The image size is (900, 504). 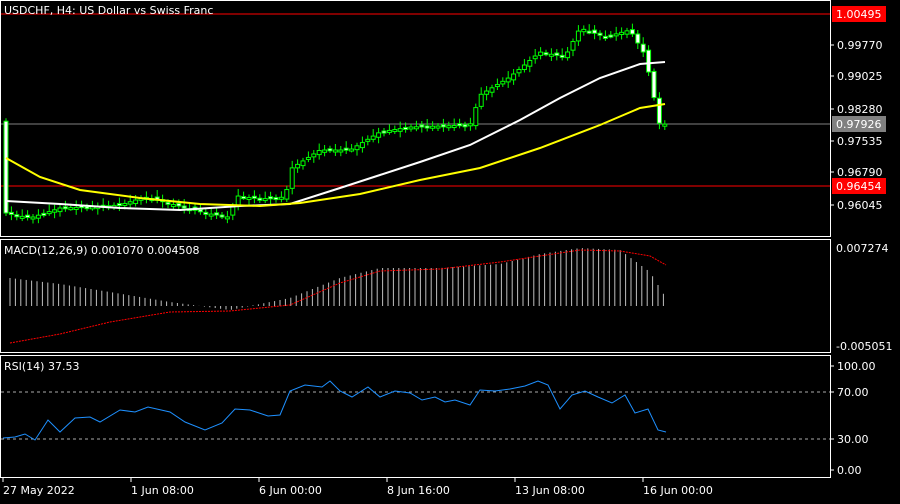 I want to click on rsi-tick-label: 0.00, so click(x=849, y=470).